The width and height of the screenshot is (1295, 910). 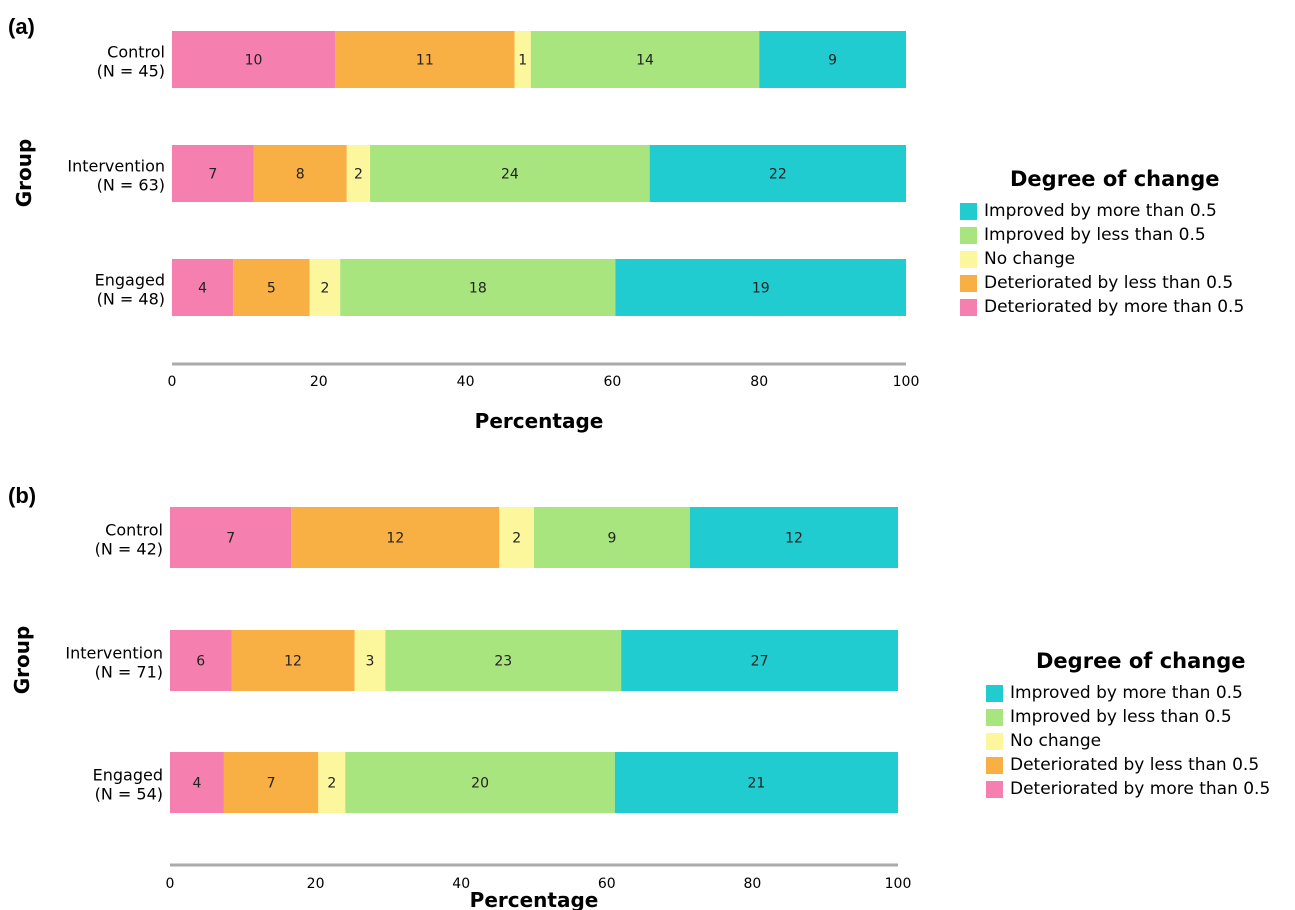 I want to click on x-tick-label: 60, so click(x=612, y=382).